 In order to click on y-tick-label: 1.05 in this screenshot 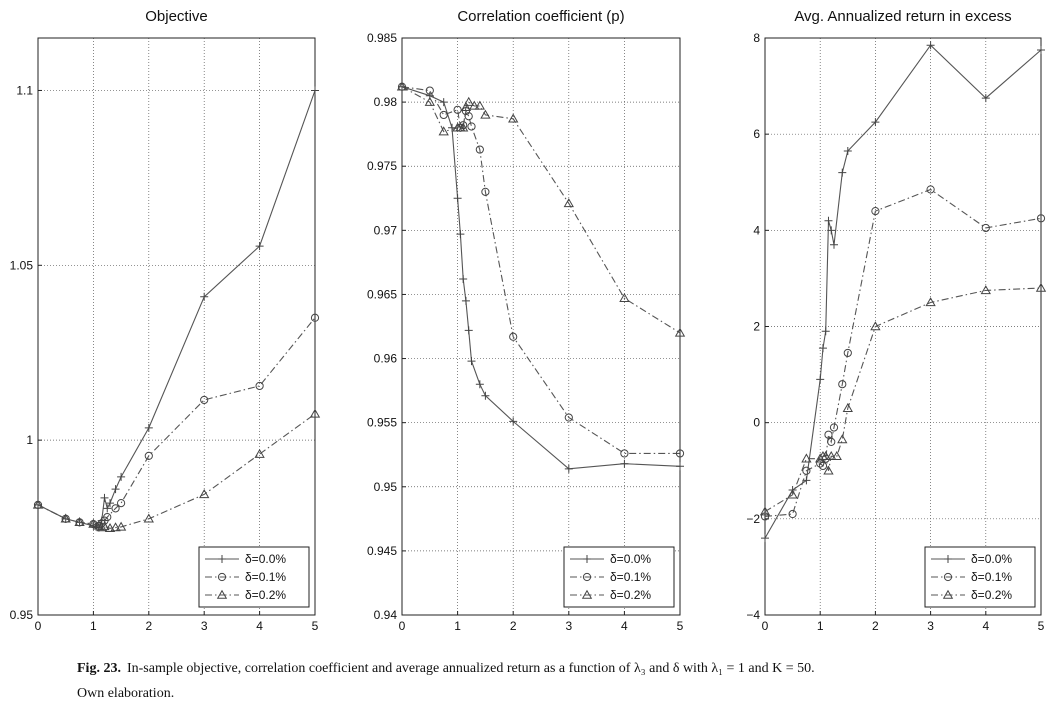, I will do `click(22, 265)`.